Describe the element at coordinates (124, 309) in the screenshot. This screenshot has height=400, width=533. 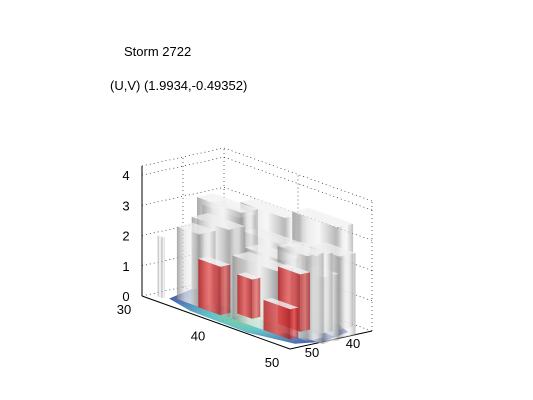
I see `x-tick-label: 30` at that location.